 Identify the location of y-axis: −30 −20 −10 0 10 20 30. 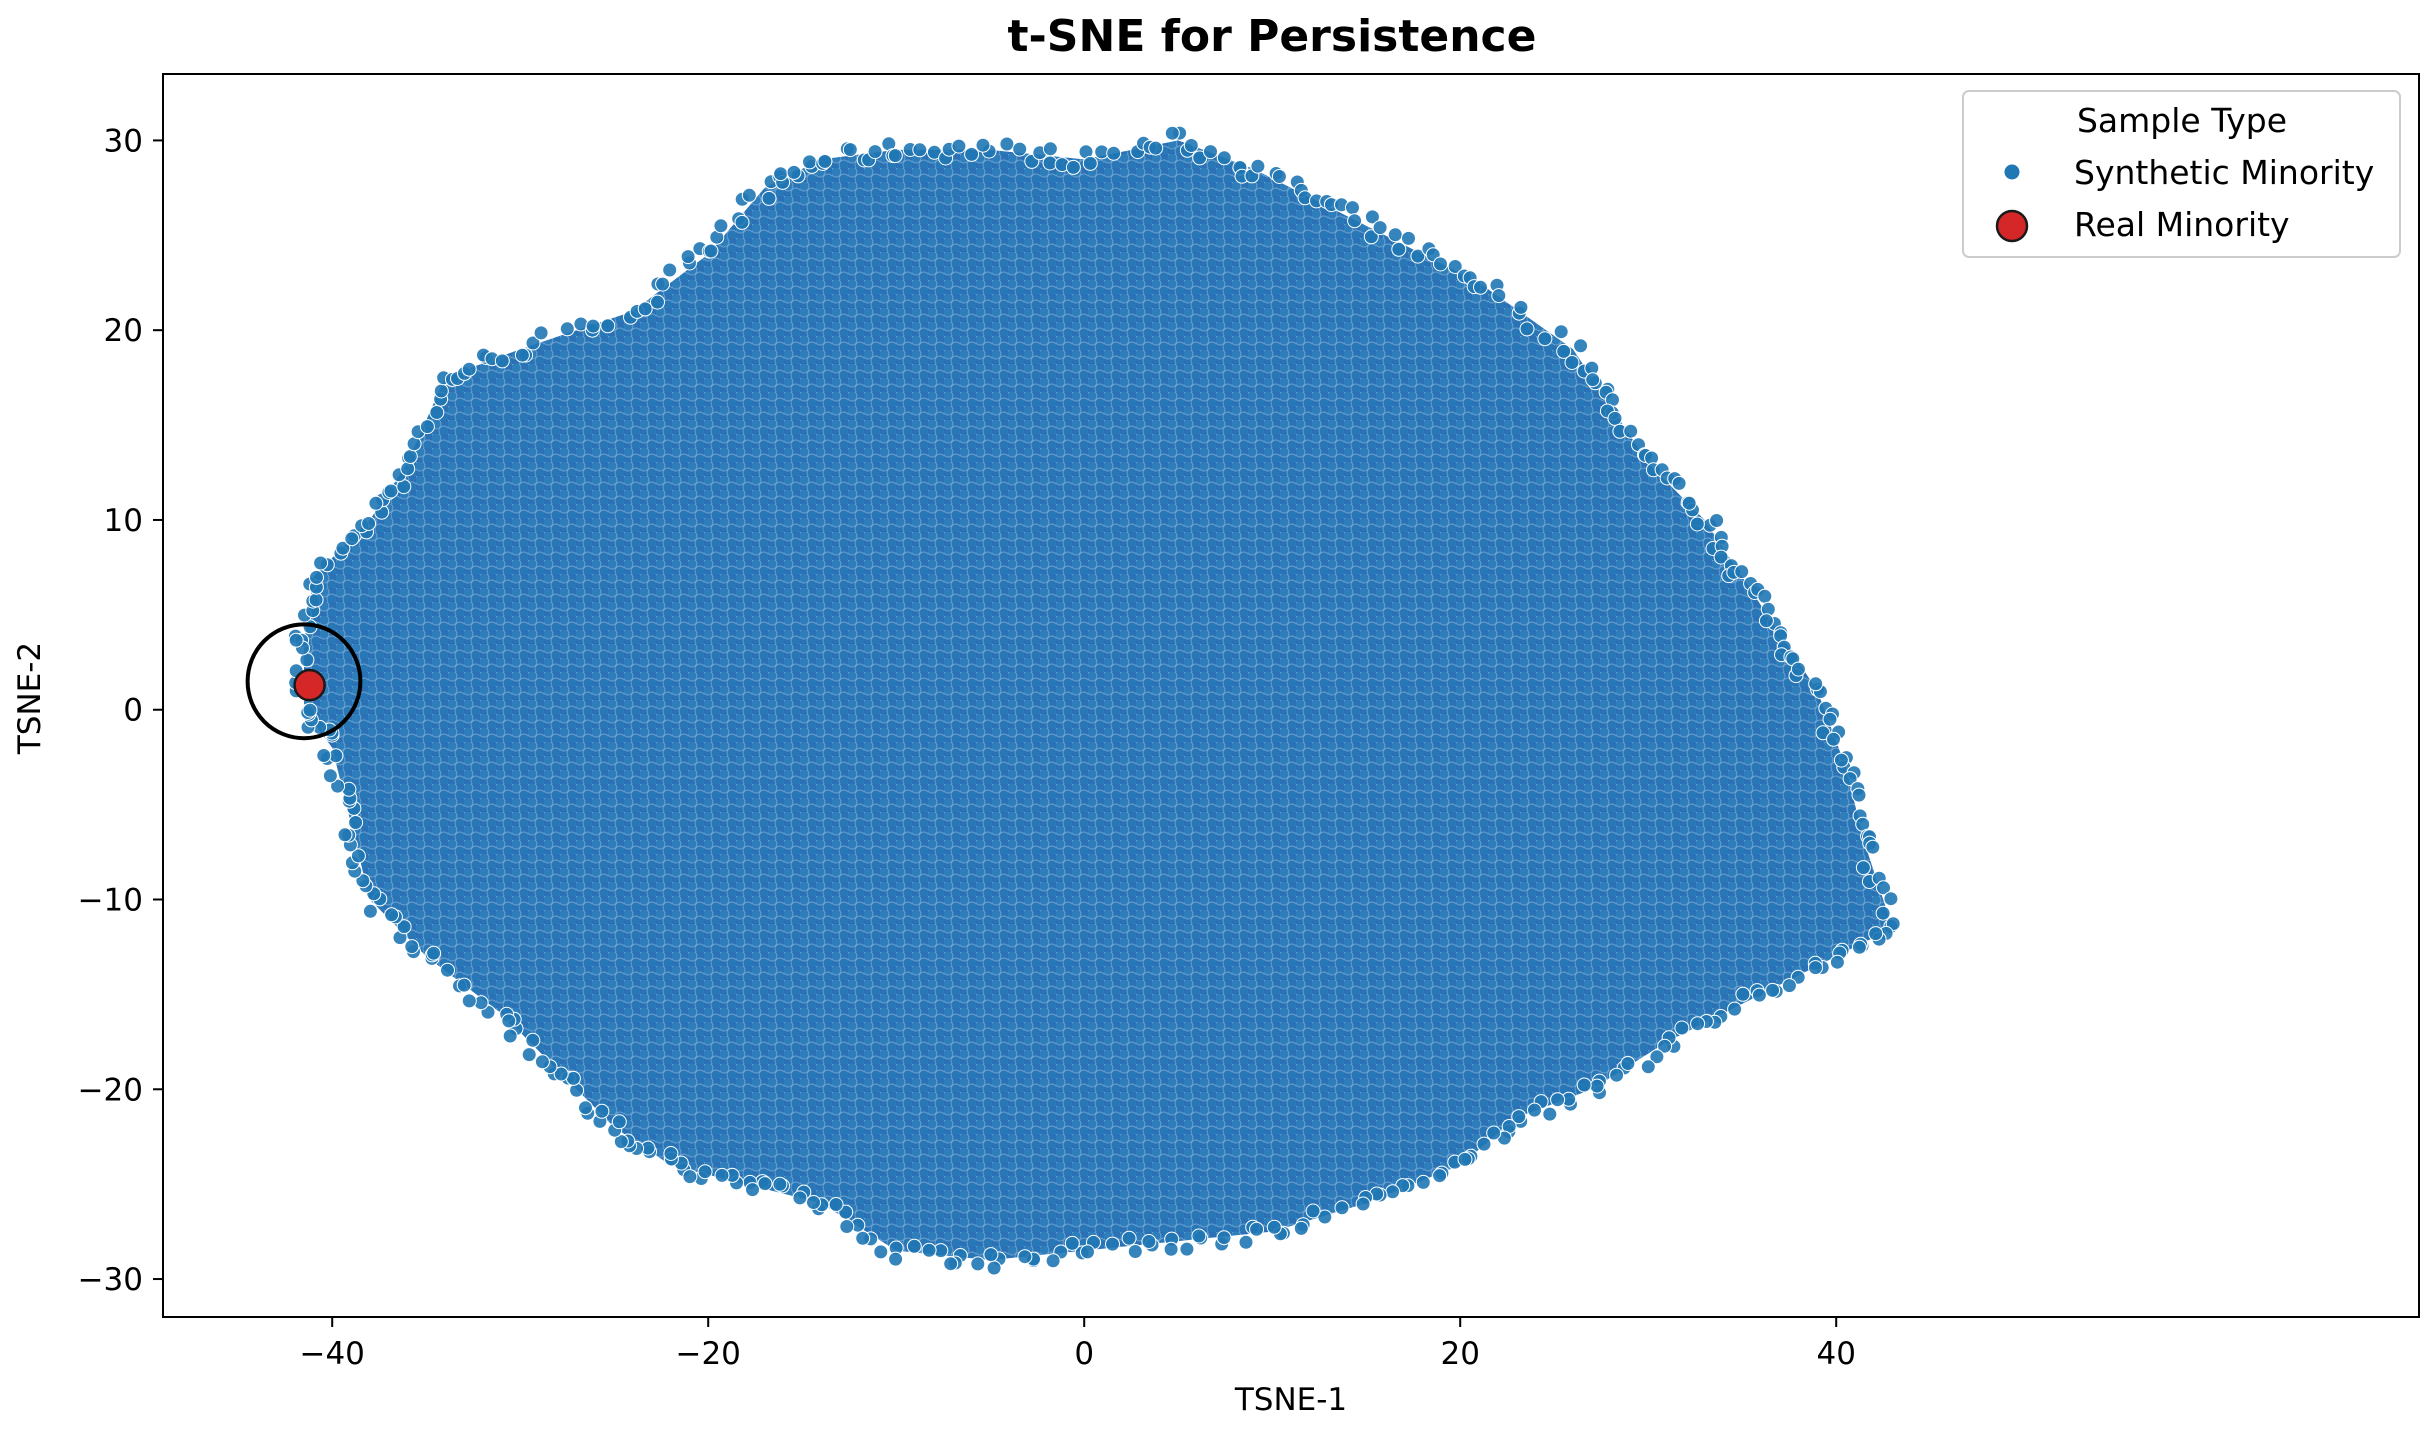
(120, 710).